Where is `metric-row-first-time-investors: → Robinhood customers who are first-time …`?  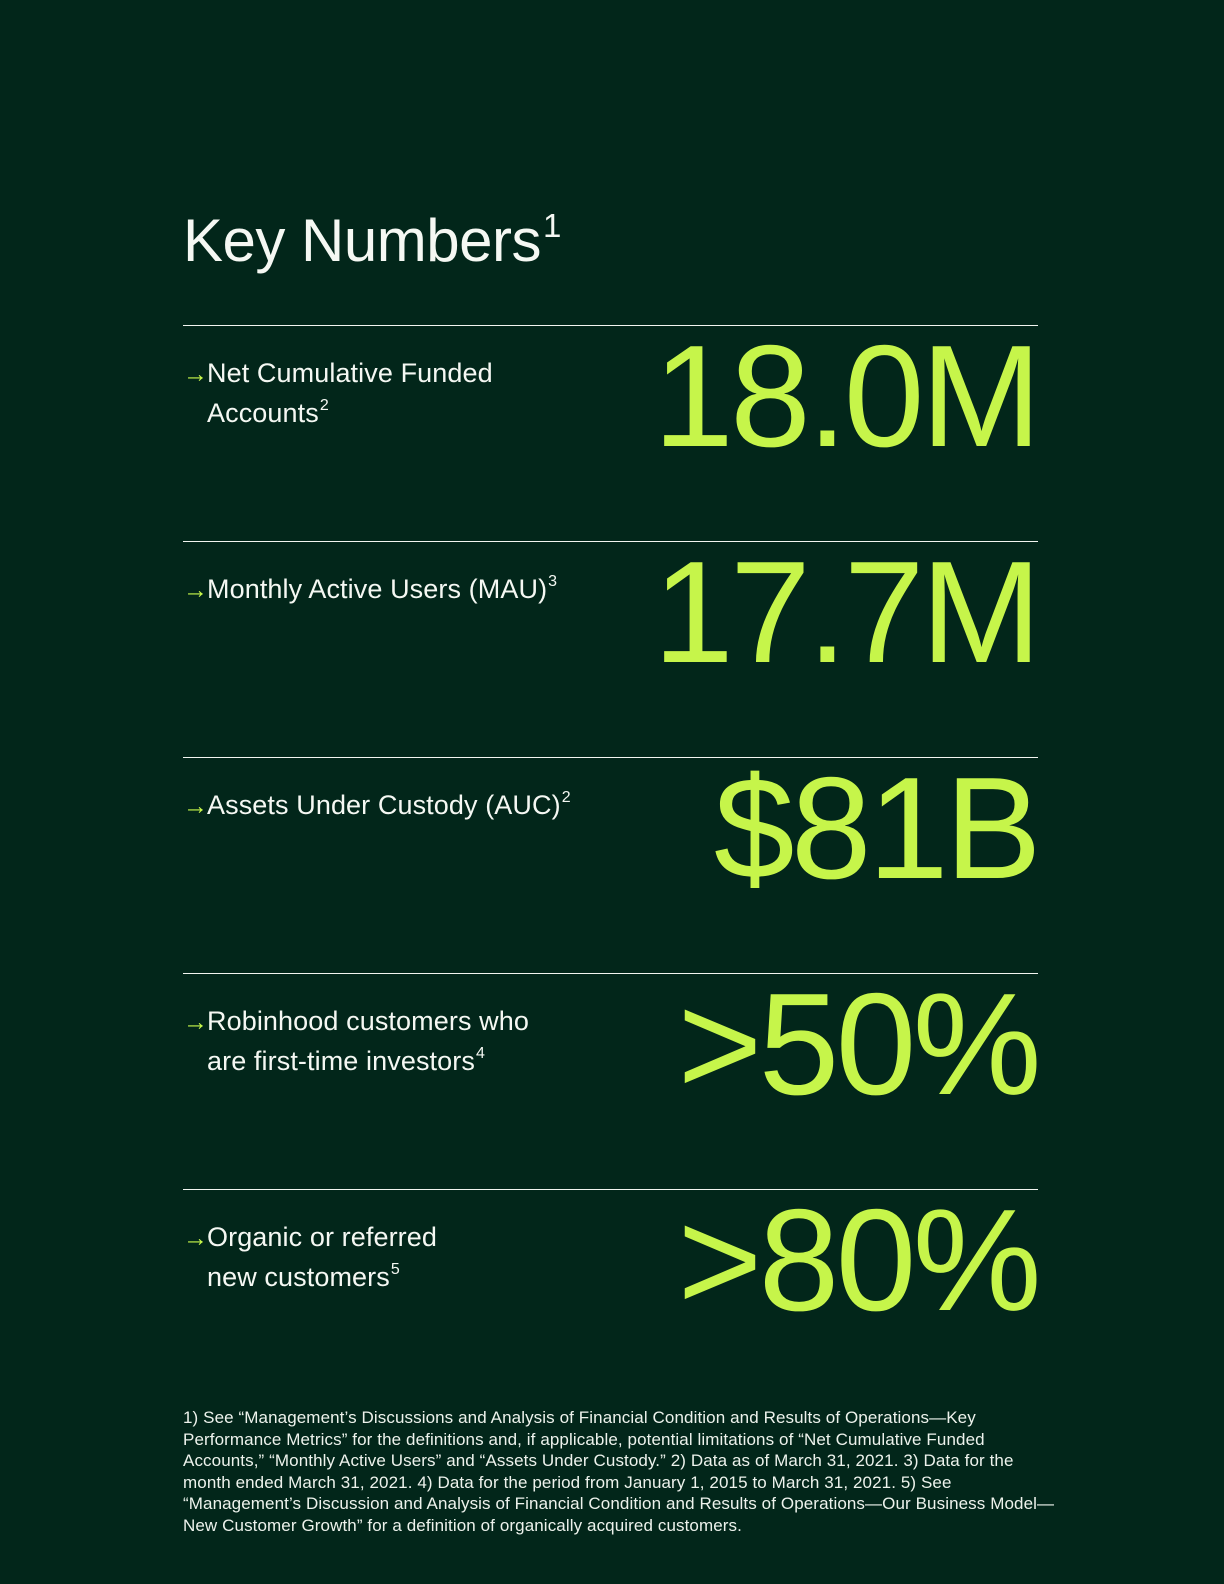
metric-row-first-time-investors: → Robinhood customers who are first-time … is located at coordinates (612, 1076).